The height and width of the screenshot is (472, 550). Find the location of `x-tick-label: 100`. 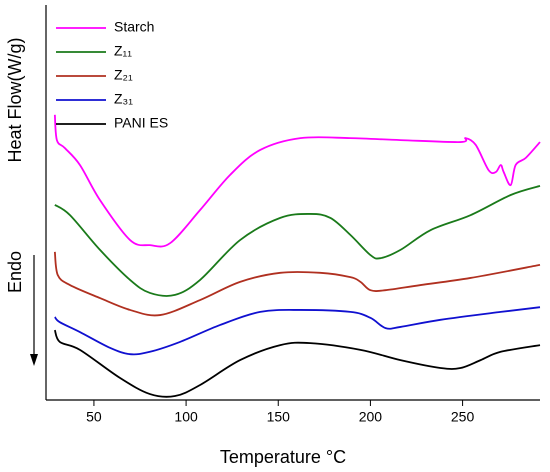

x-tick-label: 100 is located at coordinates (186, 417).